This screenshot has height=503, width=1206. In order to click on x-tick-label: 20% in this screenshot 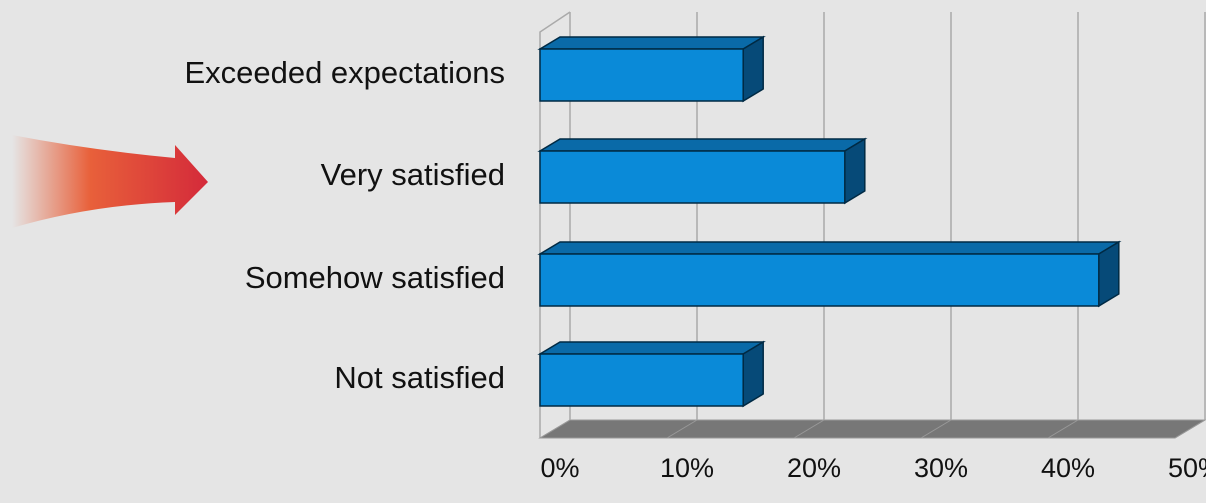, I will do `click(814, 468)`.